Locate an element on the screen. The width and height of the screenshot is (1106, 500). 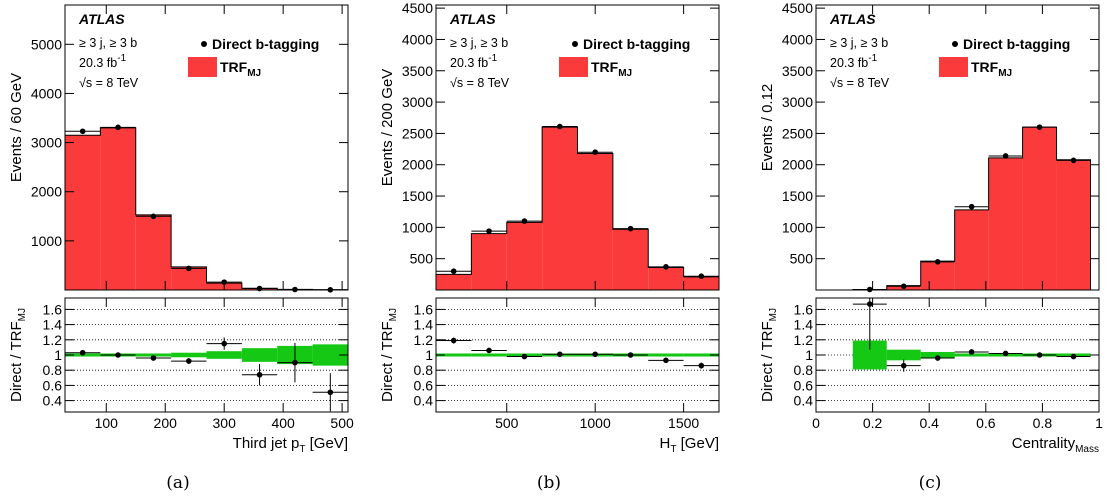
panel-caption: (c) is located at coordinates (930, 483).